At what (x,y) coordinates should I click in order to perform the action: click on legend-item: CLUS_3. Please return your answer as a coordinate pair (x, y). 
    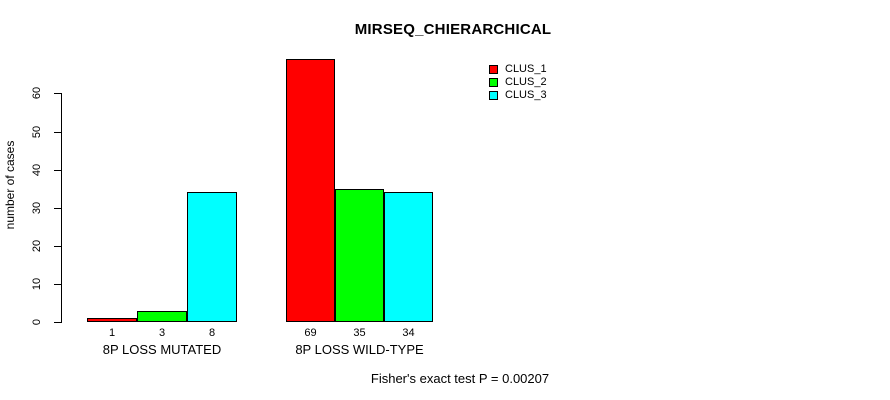
    Looking at the image, I should click on (518, 95).